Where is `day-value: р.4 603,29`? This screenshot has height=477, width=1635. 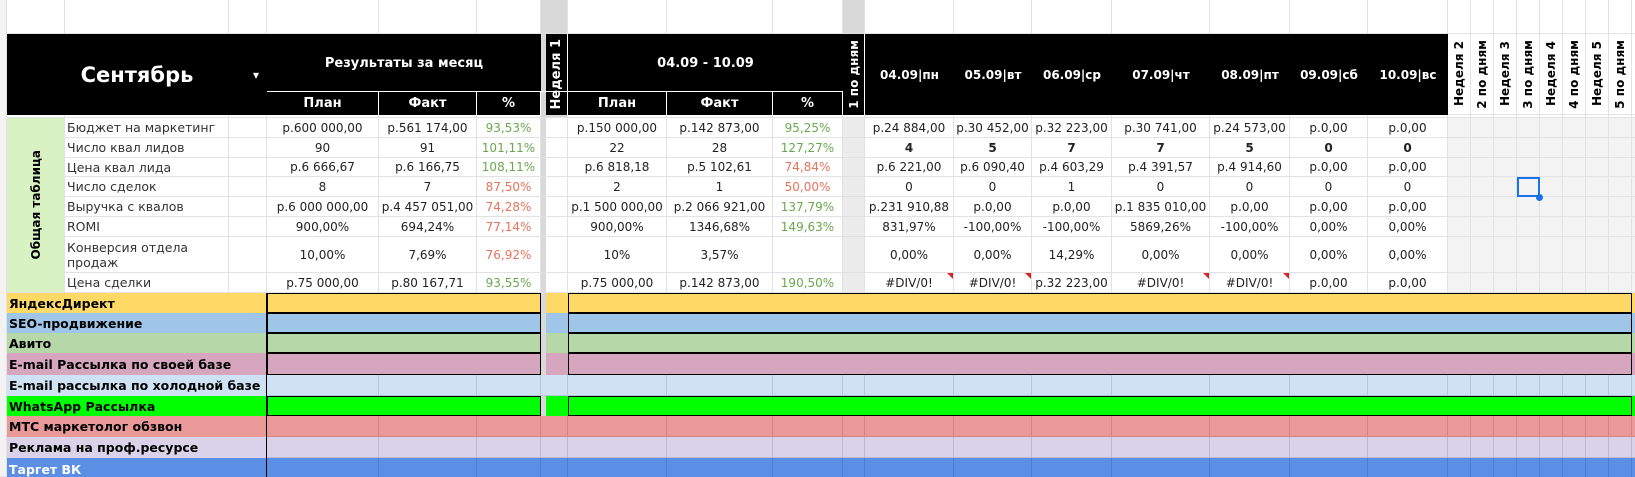
day-value: р.4 603,29 is located at coordinates (1072, 167).